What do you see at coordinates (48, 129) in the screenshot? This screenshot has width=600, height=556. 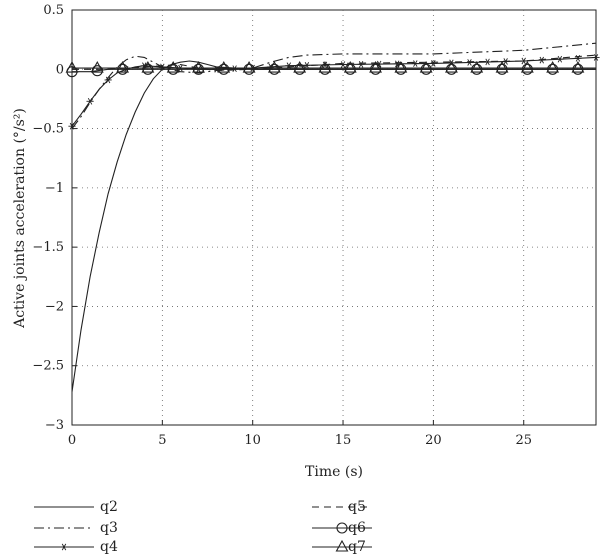 I see `y-tick-label: −0.5` at bounding box center [48, 129].